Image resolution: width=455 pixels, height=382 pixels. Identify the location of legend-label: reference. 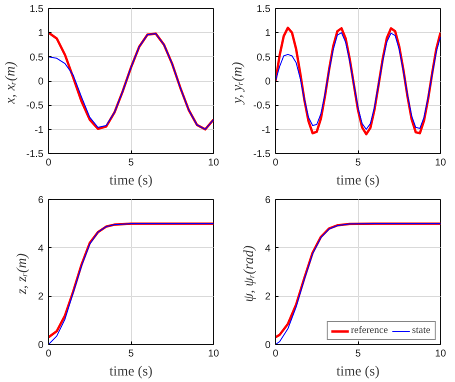
(369, 330).